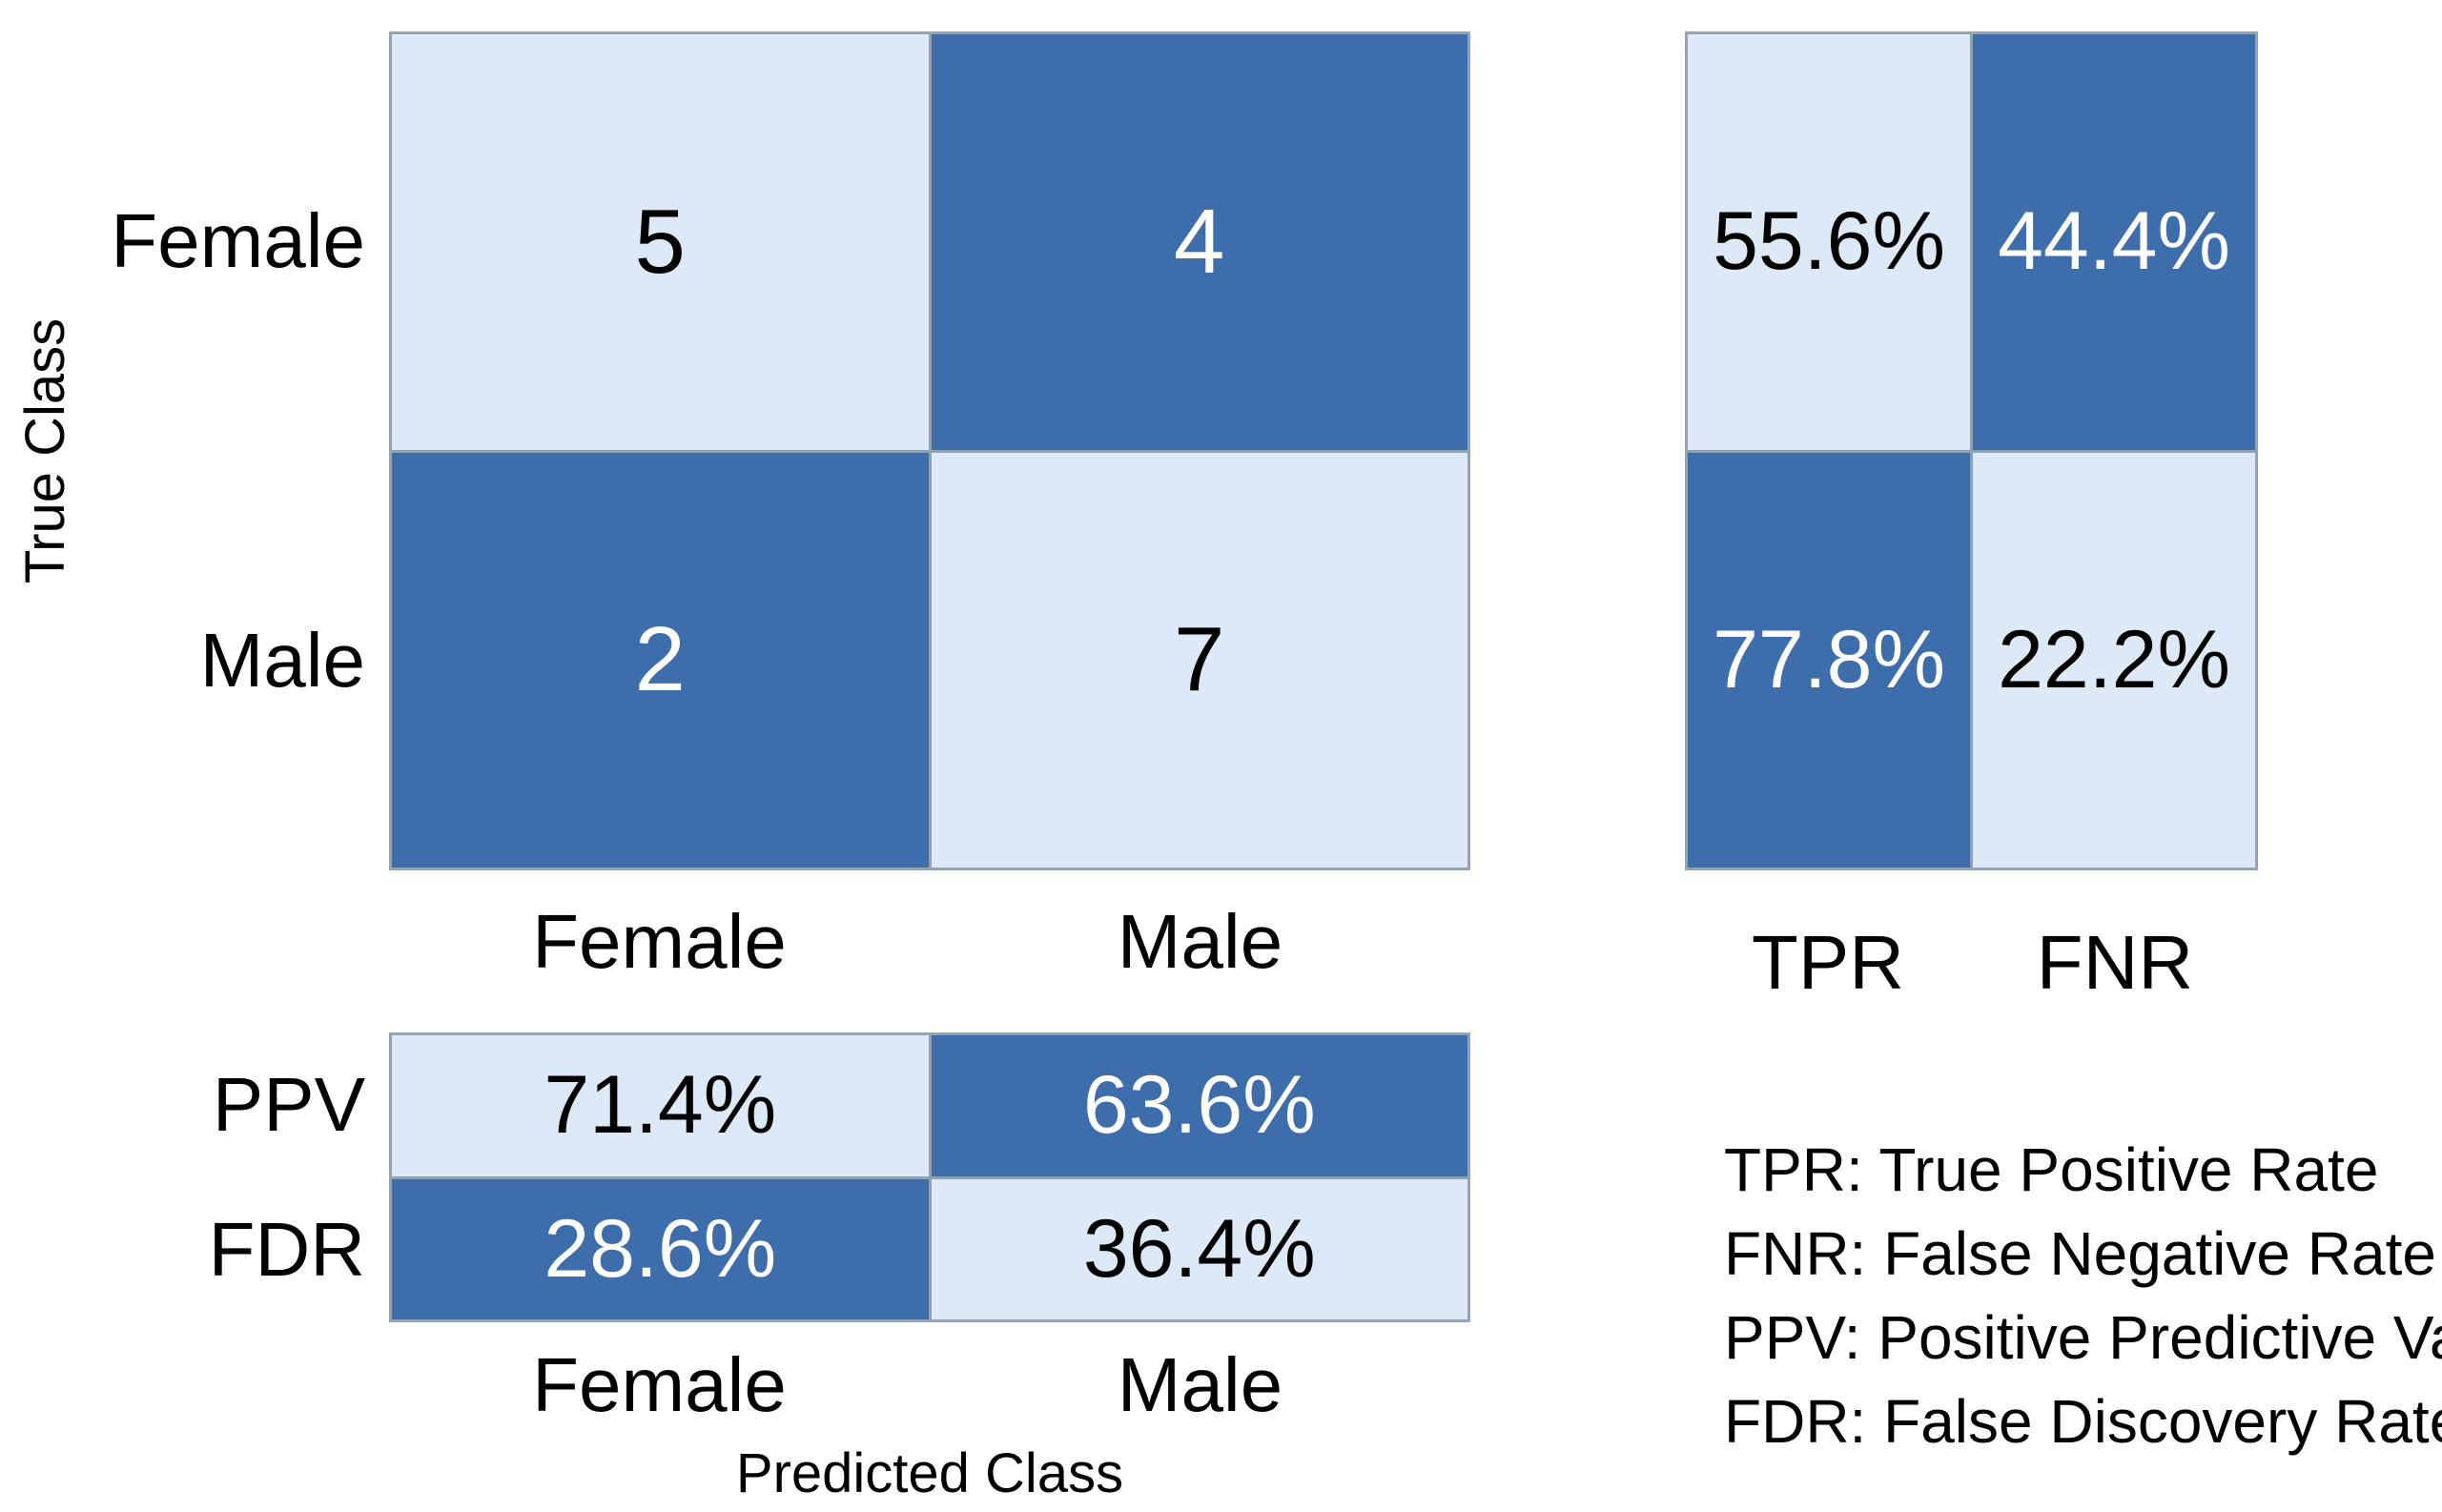 The width and height of the screenshot is (2442, 1512). What do you see at coordinates (660, 660) in the screenshot?
I see `matrix-cell-male-female: 2` at bounding box center [660, 660].